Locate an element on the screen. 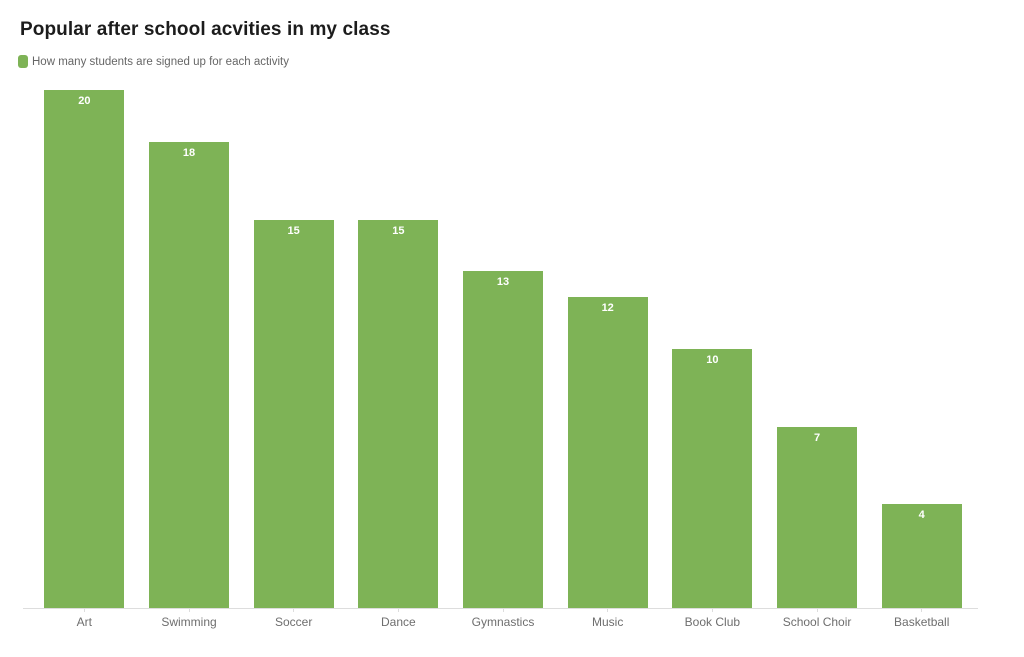  bar-gymnastics: 13 is located at coordinates (503, 439).